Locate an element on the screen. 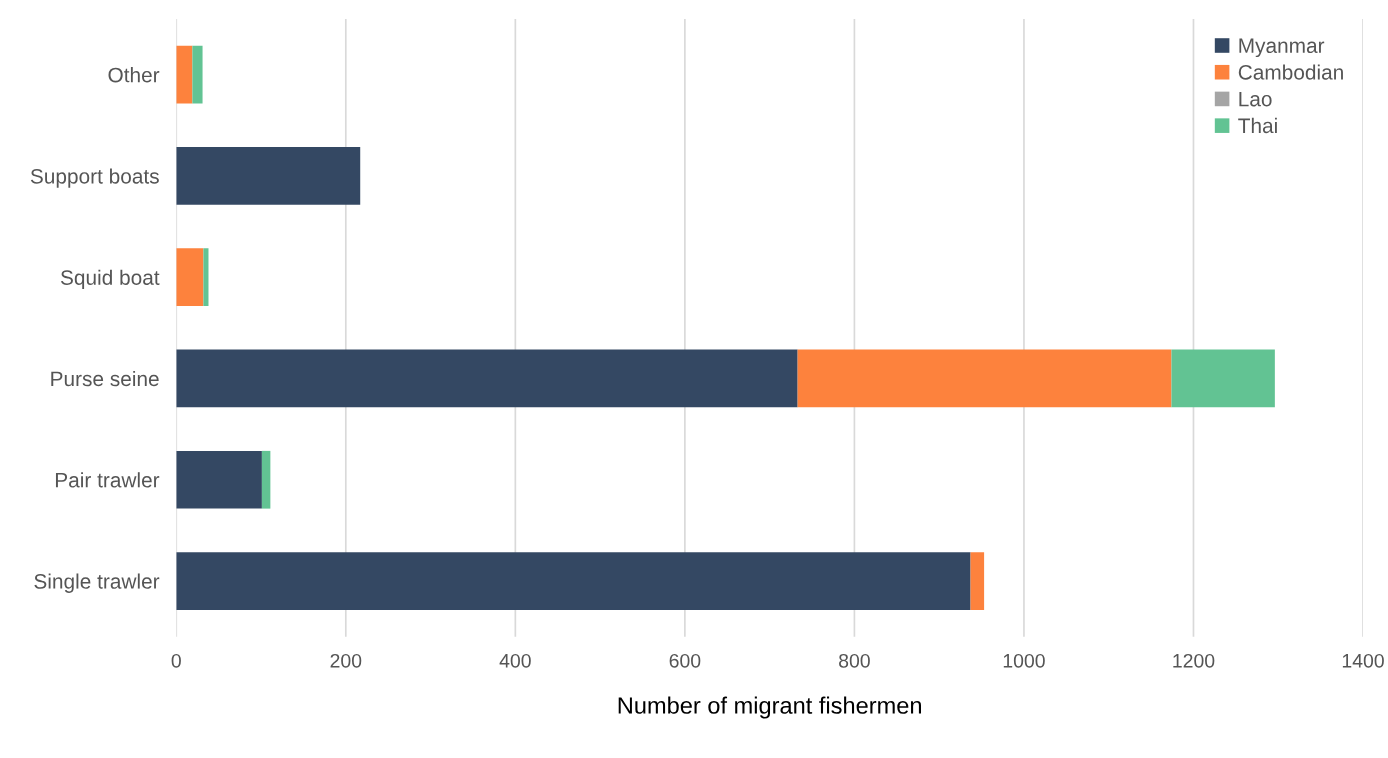 The image size is (1388, 758). legend-label: Cambodian is located at coordinates (1290, 72).